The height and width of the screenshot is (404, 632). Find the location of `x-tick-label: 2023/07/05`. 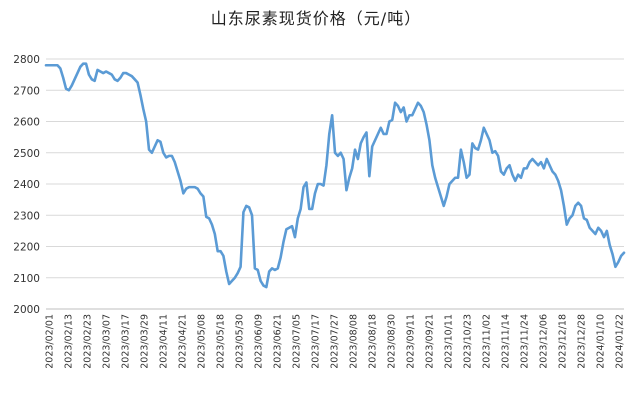

x-tick-label: 2023/07/05 is located at coordinates (297, 341).